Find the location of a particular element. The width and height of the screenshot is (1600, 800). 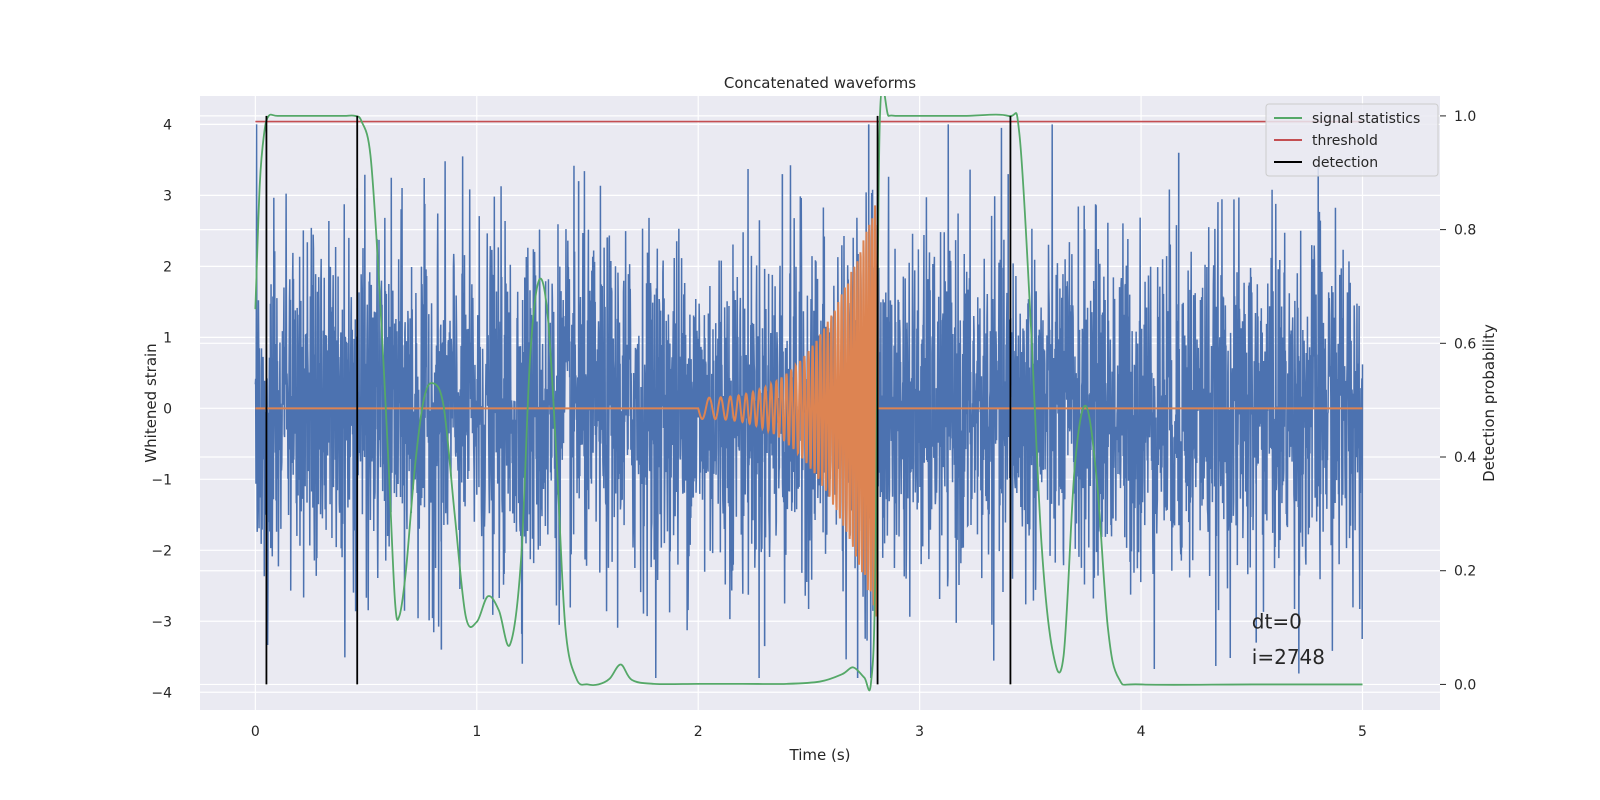

legend: signal statistics threshold detection is located at coordinates (1352, 140).